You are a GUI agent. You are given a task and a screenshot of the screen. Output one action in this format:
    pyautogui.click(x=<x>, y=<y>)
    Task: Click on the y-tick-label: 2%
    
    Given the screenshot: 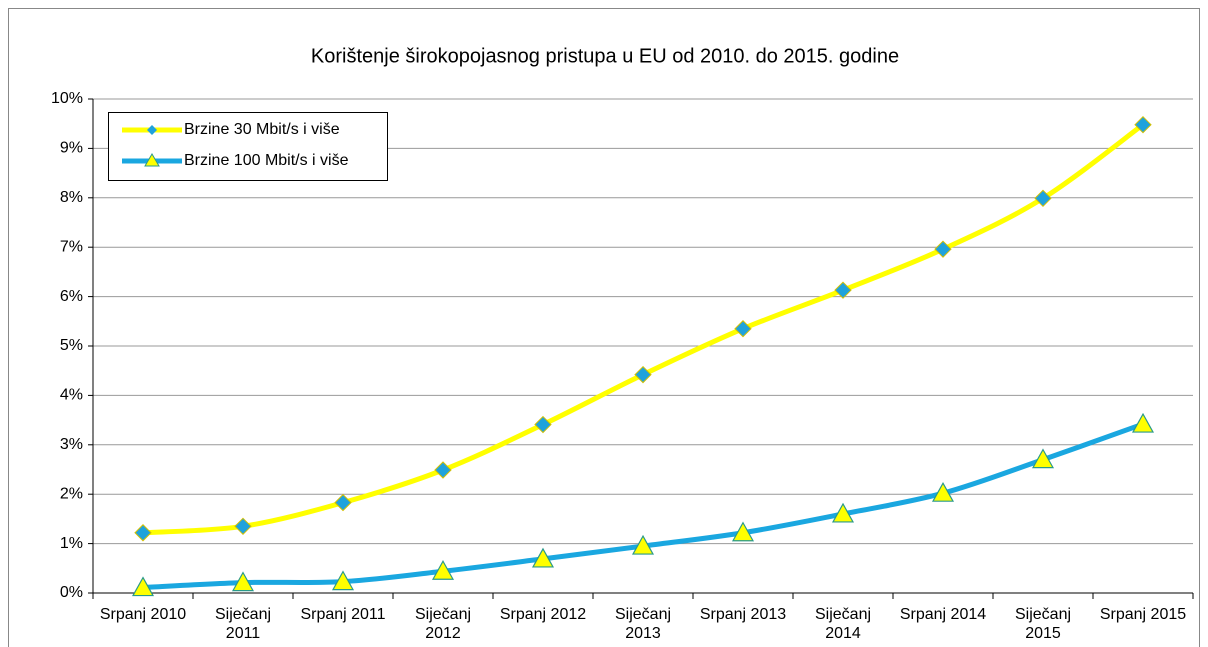 What is the action you would take?
    pyautogui.click(x=71, y=493)
    